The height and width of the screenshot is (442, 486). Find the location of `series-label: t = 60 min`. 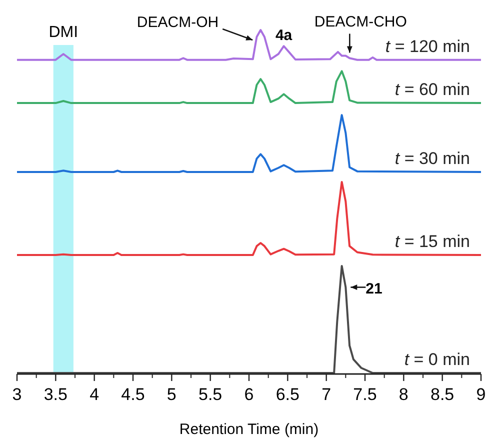

series-label: t = 60 min is located at coordinates (432, 90).